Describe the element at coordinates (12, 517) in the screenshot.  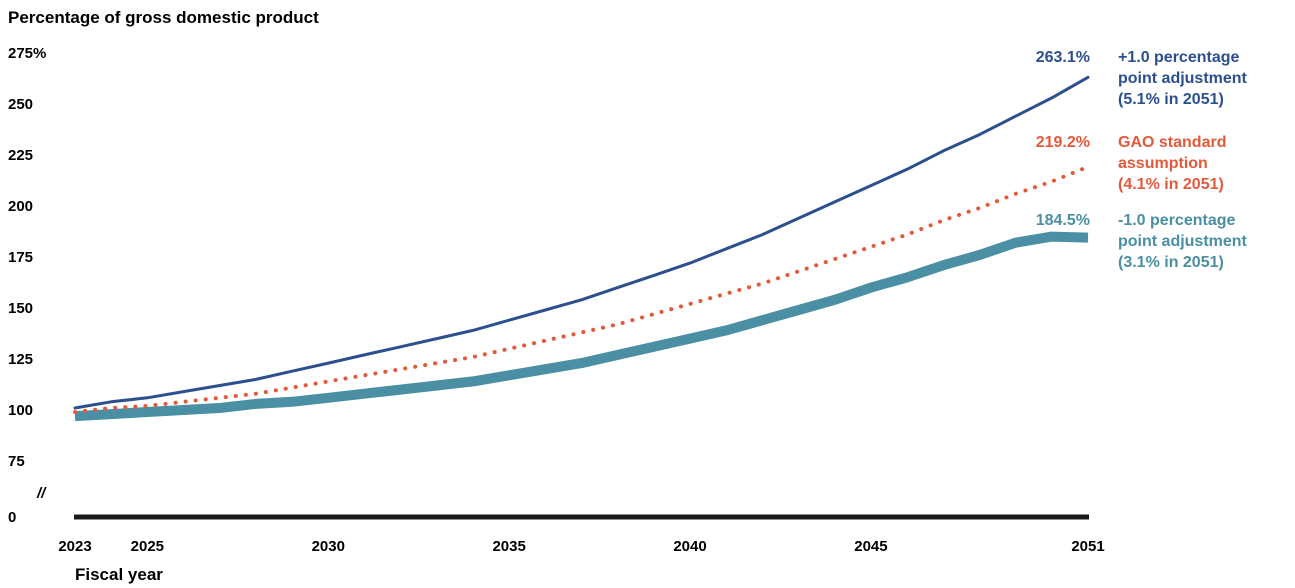
I see `y-tick-label: 0` at that location.